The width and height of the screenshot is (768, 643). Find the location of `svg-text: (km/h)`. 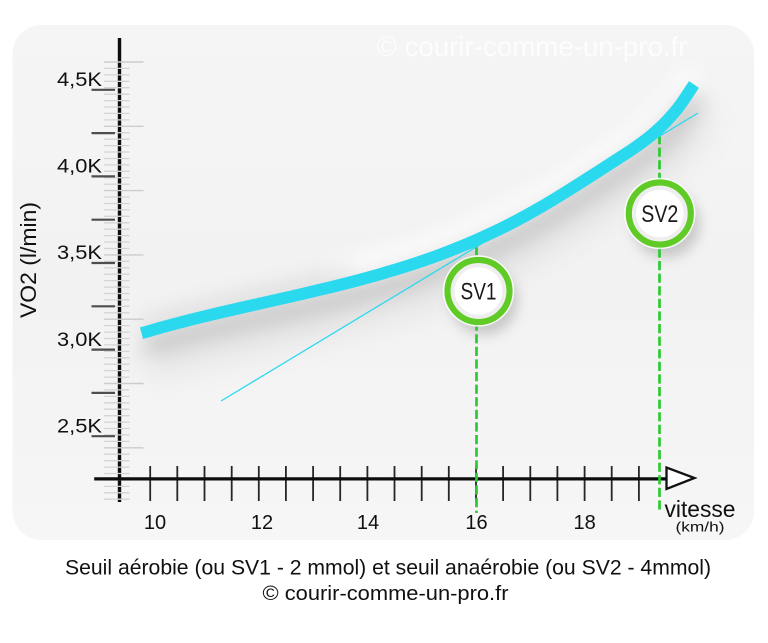

svg-text: (km/h) is located at coordinates (700, 527).